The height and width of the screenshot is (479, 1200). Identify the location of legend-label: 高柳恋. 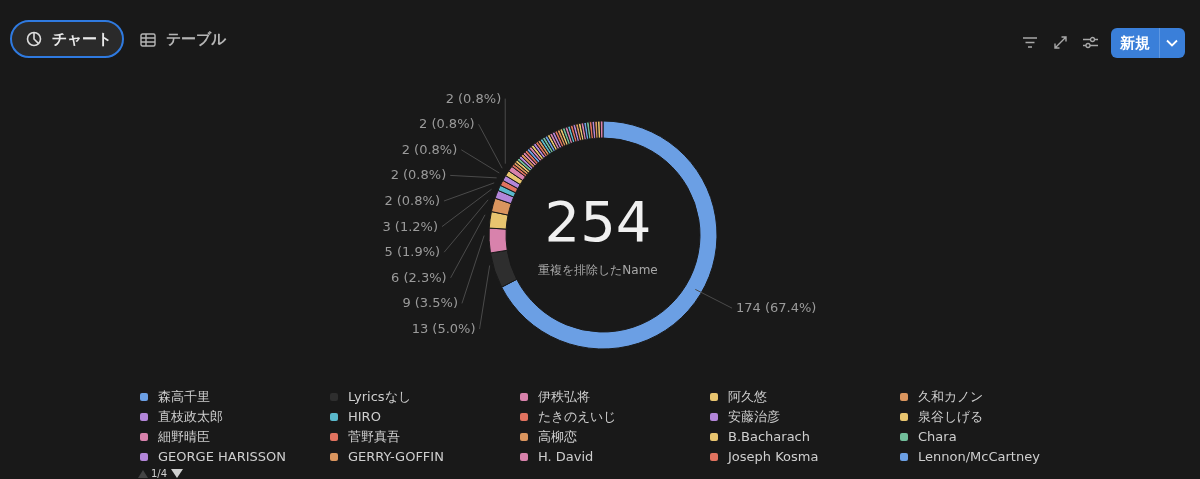
(557, 436).